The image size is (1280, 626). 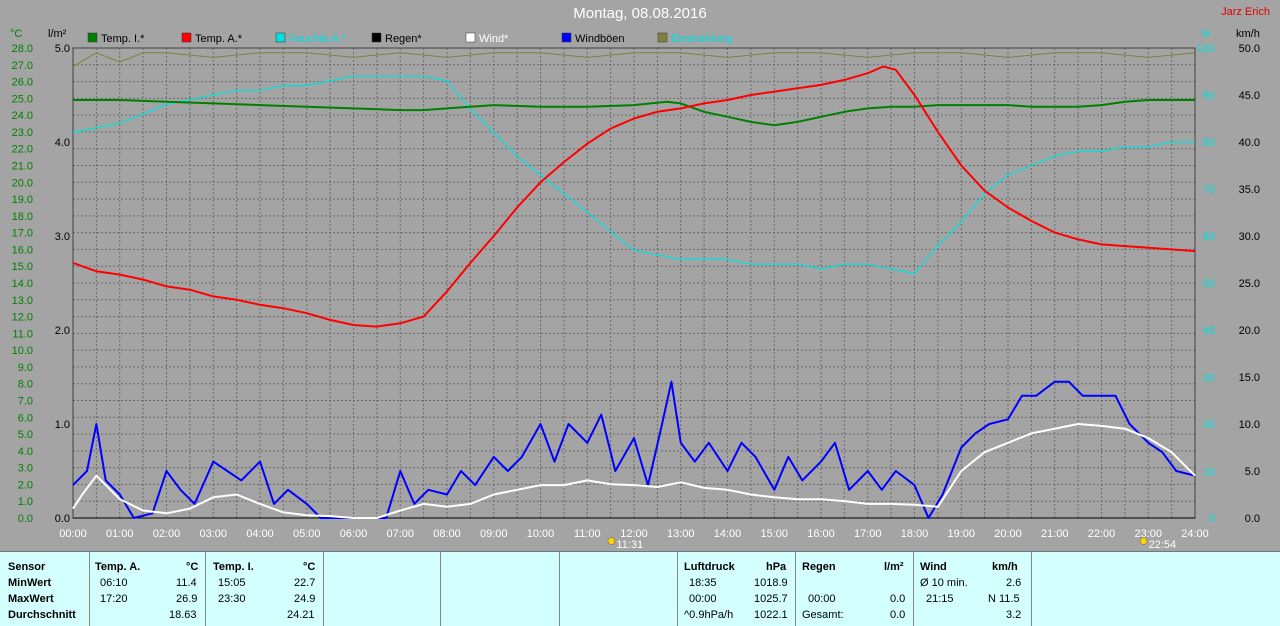 What do you see at coordinates (123, 39) in the screenshot?
I see `legend-label: Temp. I.*` at bounding box center [123, 39].